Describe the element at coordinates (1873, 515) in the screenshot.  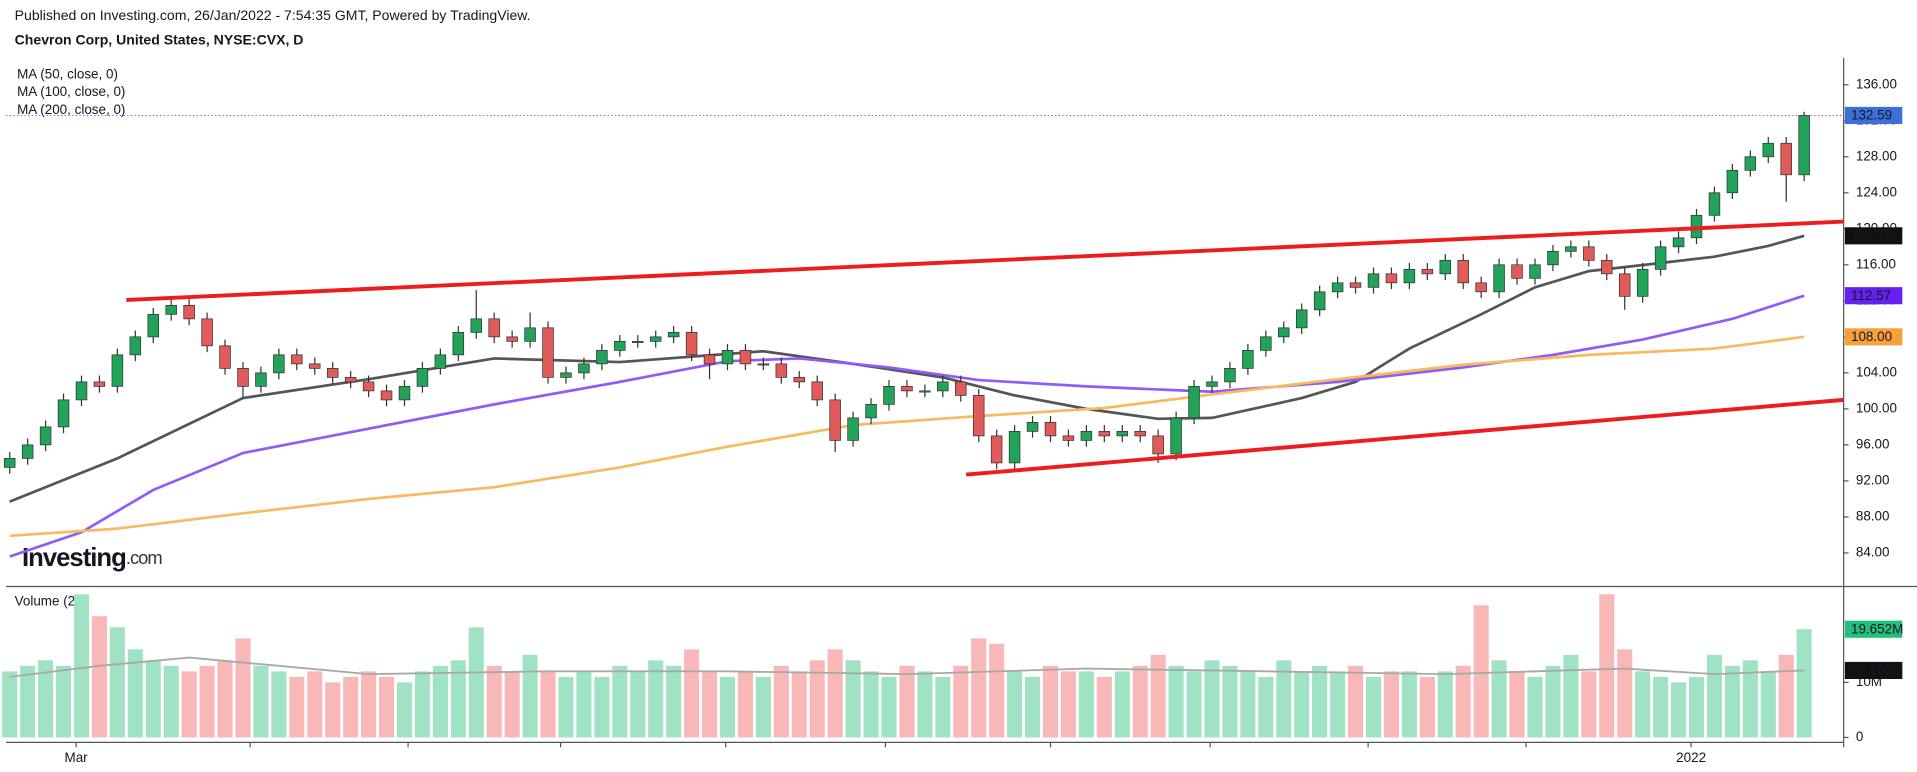
I see `y-tick-label: 88.00` at that location.